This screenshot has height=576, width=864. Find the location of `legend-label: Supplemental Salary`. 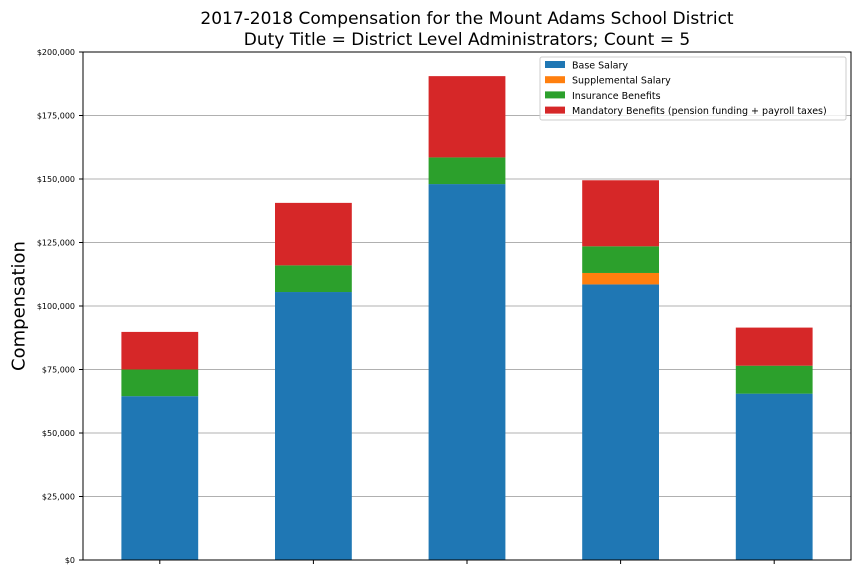

legend-label: Supplemental Salary is located at coordinates (621, 81).